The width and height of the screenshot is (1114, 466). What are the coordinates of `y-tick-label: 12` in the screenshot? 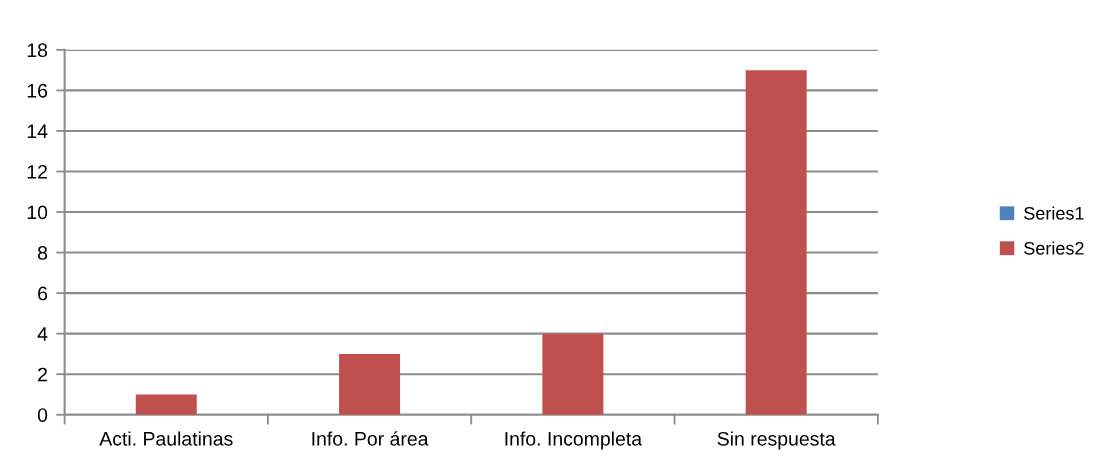 It's located at (37, 171).